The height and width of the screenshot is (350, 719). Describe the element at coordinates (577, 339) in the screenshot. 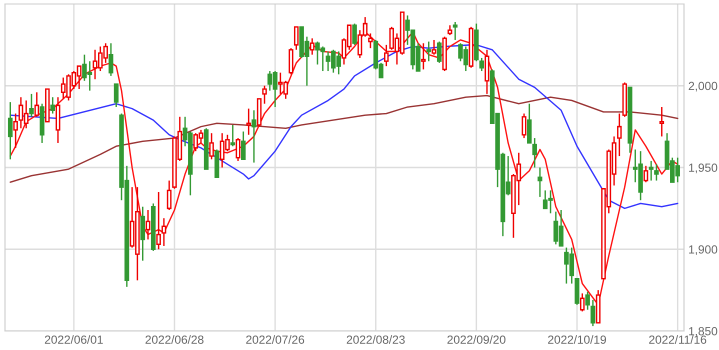

I see `x-tick-label: 2022/10/19` at that location.